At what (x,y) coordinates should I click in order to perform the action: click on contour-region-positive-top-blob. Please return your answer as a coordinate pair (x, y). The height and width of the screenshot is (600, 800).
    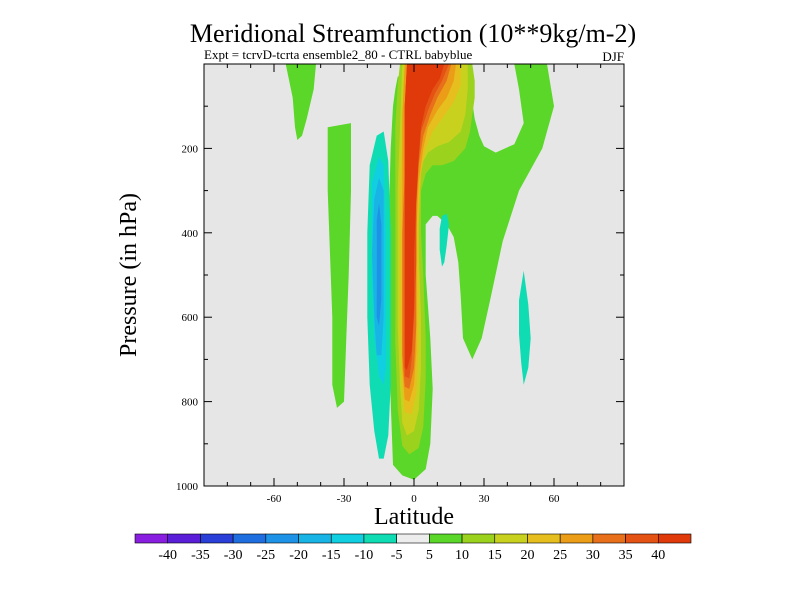
    Looking at the image, I should click on (300, 102).